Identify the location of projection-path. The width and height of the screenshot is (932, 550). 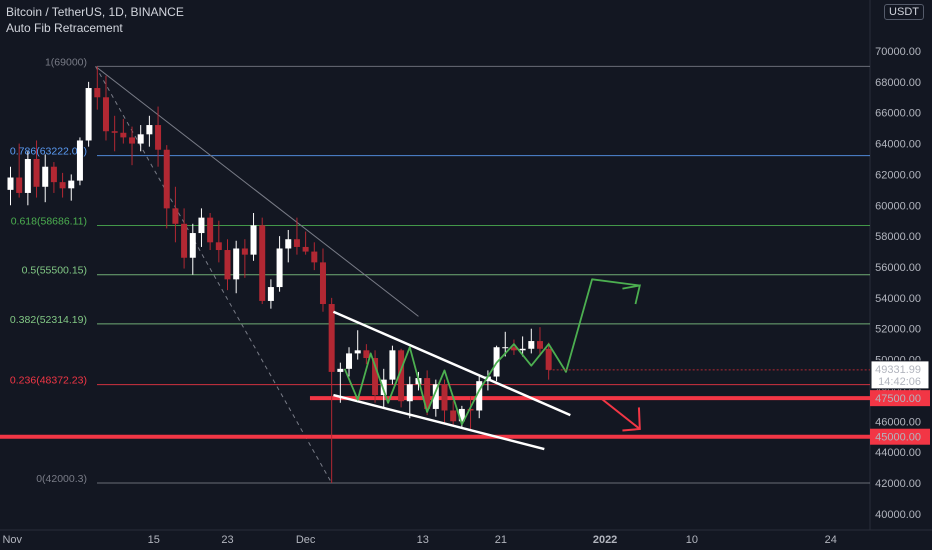
(491, 352).